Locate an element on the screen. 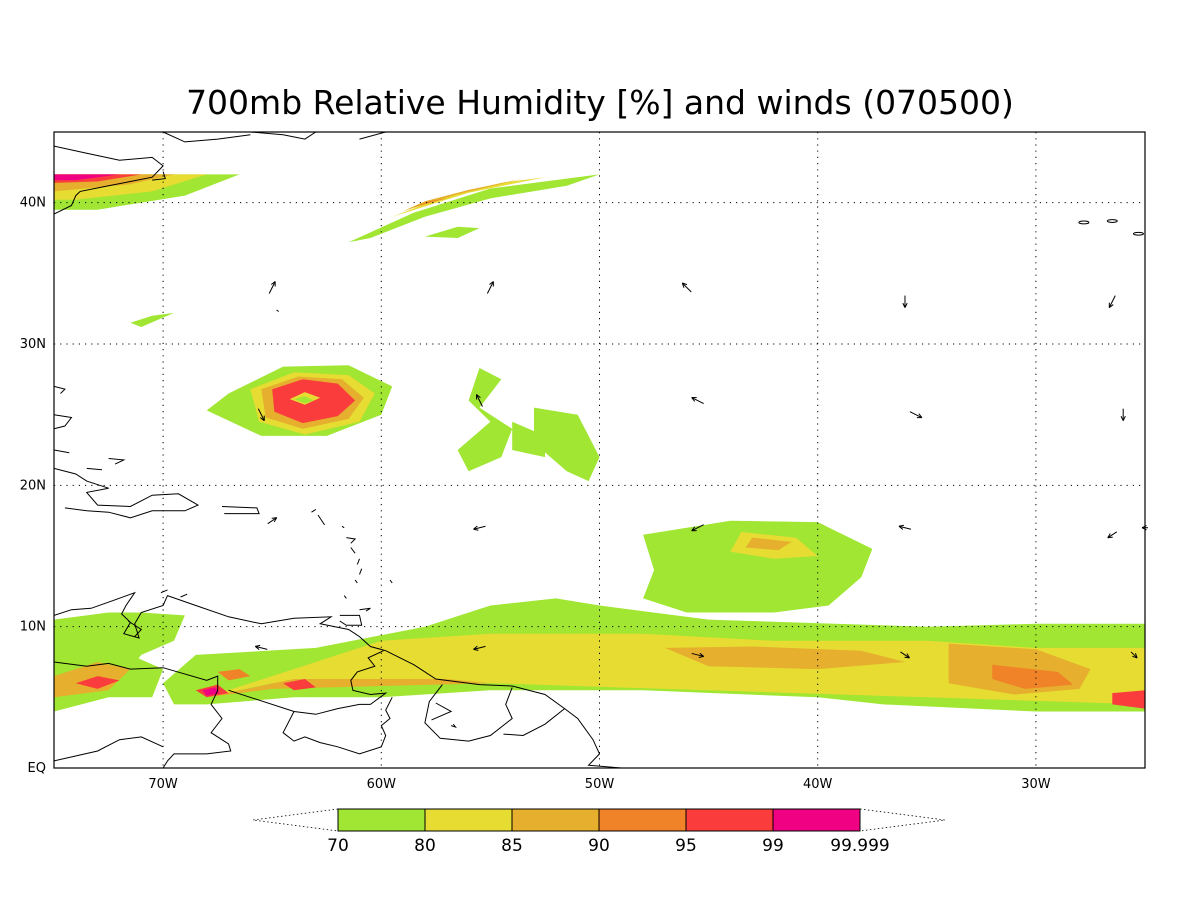 The height and width of the screenshot is (900, 1200). colorbar-label: 80 is located at coordinates (425, 846).